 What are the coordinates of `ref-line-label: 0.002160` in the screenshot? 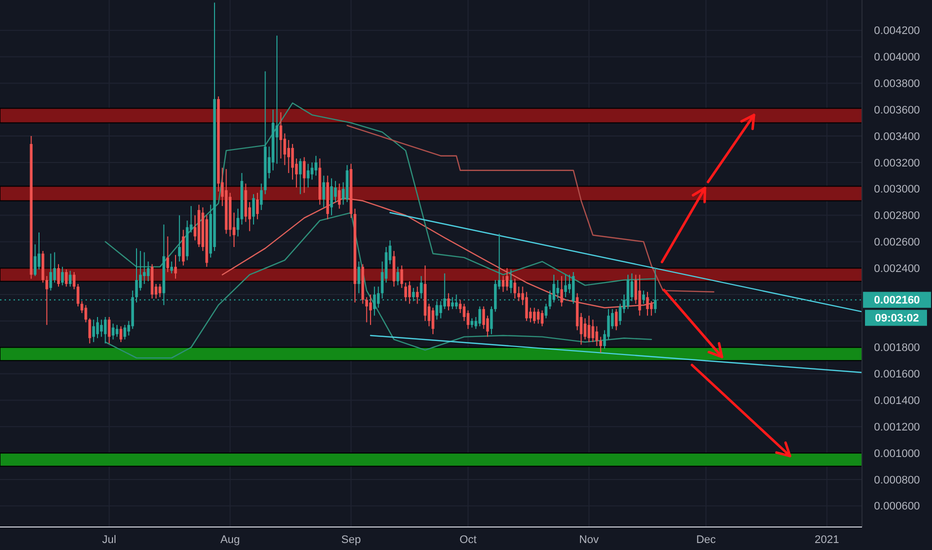 It's located at (897, 300).